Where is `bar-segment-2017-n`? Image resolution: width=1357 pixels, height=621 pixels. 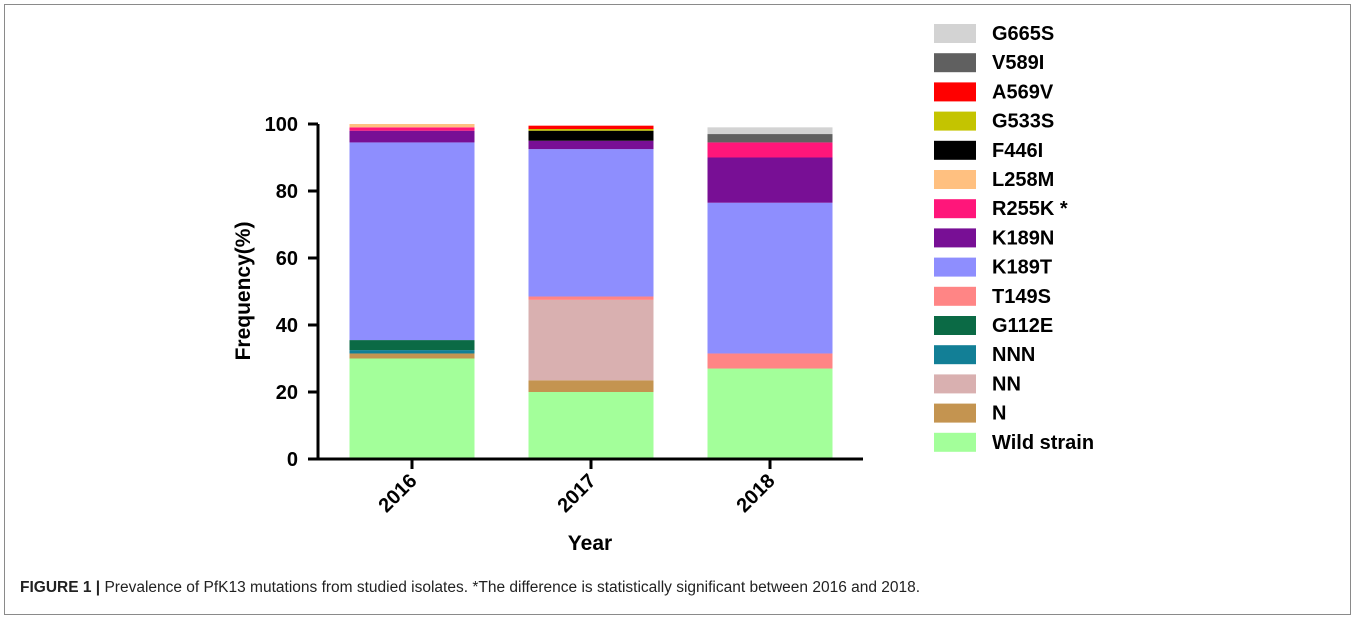
bar-segment-2017-n is located at coordinates (591, 386).